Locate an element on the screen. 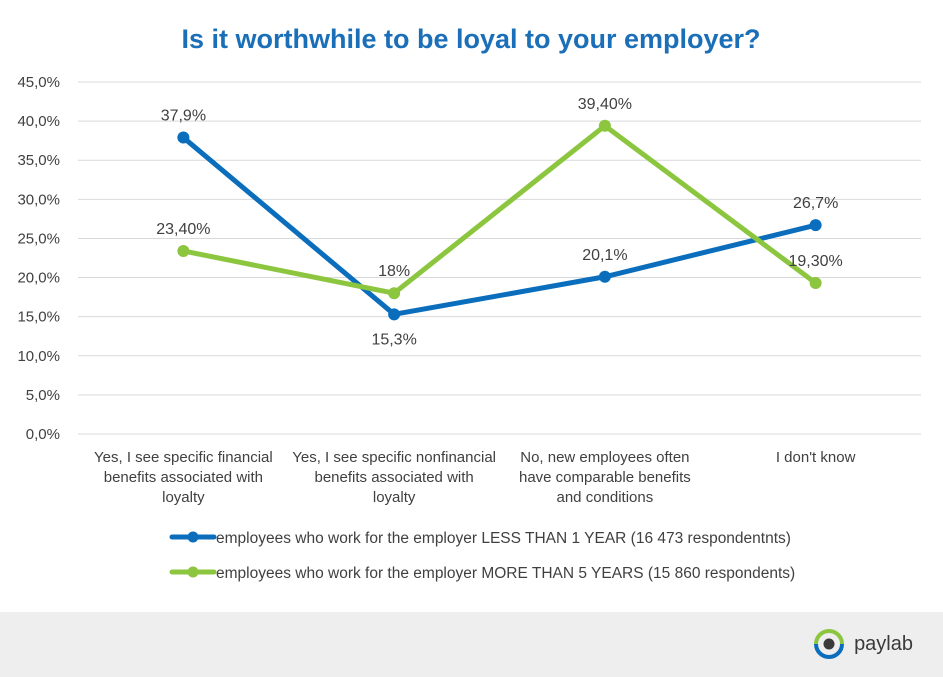  brand-logo: paylab is located at coordinates (862, 644).